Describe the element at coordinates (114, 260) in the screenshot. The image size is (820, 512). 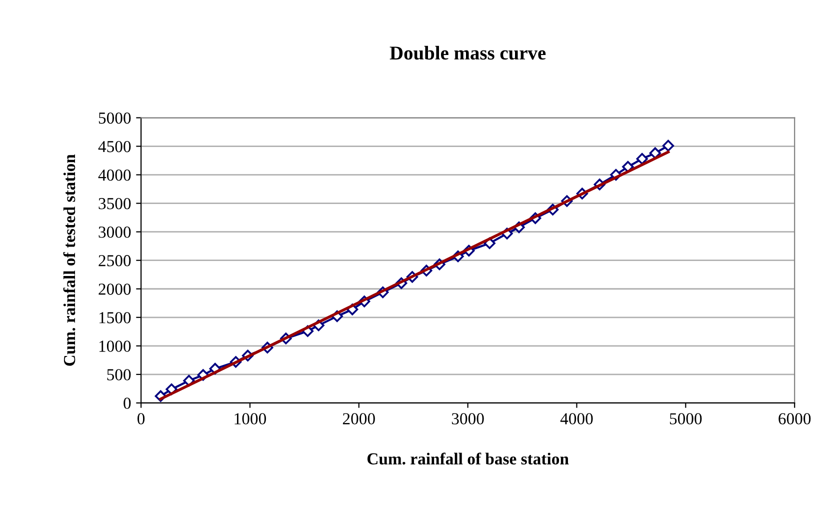
I see `y-tick-label: 2500` at that location.